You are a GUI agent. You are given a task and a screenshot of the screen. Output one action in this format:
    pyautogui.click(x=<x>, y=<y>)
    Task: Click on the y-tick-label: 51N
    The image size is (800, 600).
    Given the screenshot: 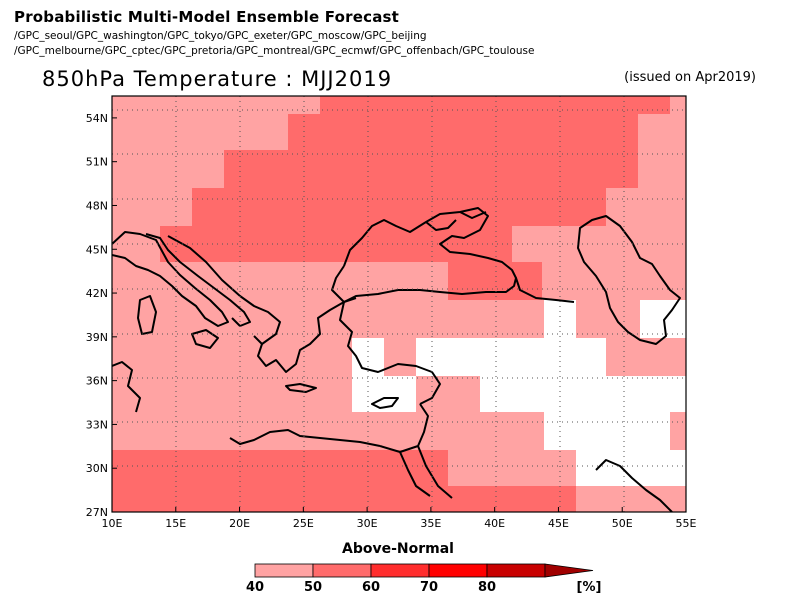 What is the action you would take?
    pyautogui.click(x=97, y=162)
    